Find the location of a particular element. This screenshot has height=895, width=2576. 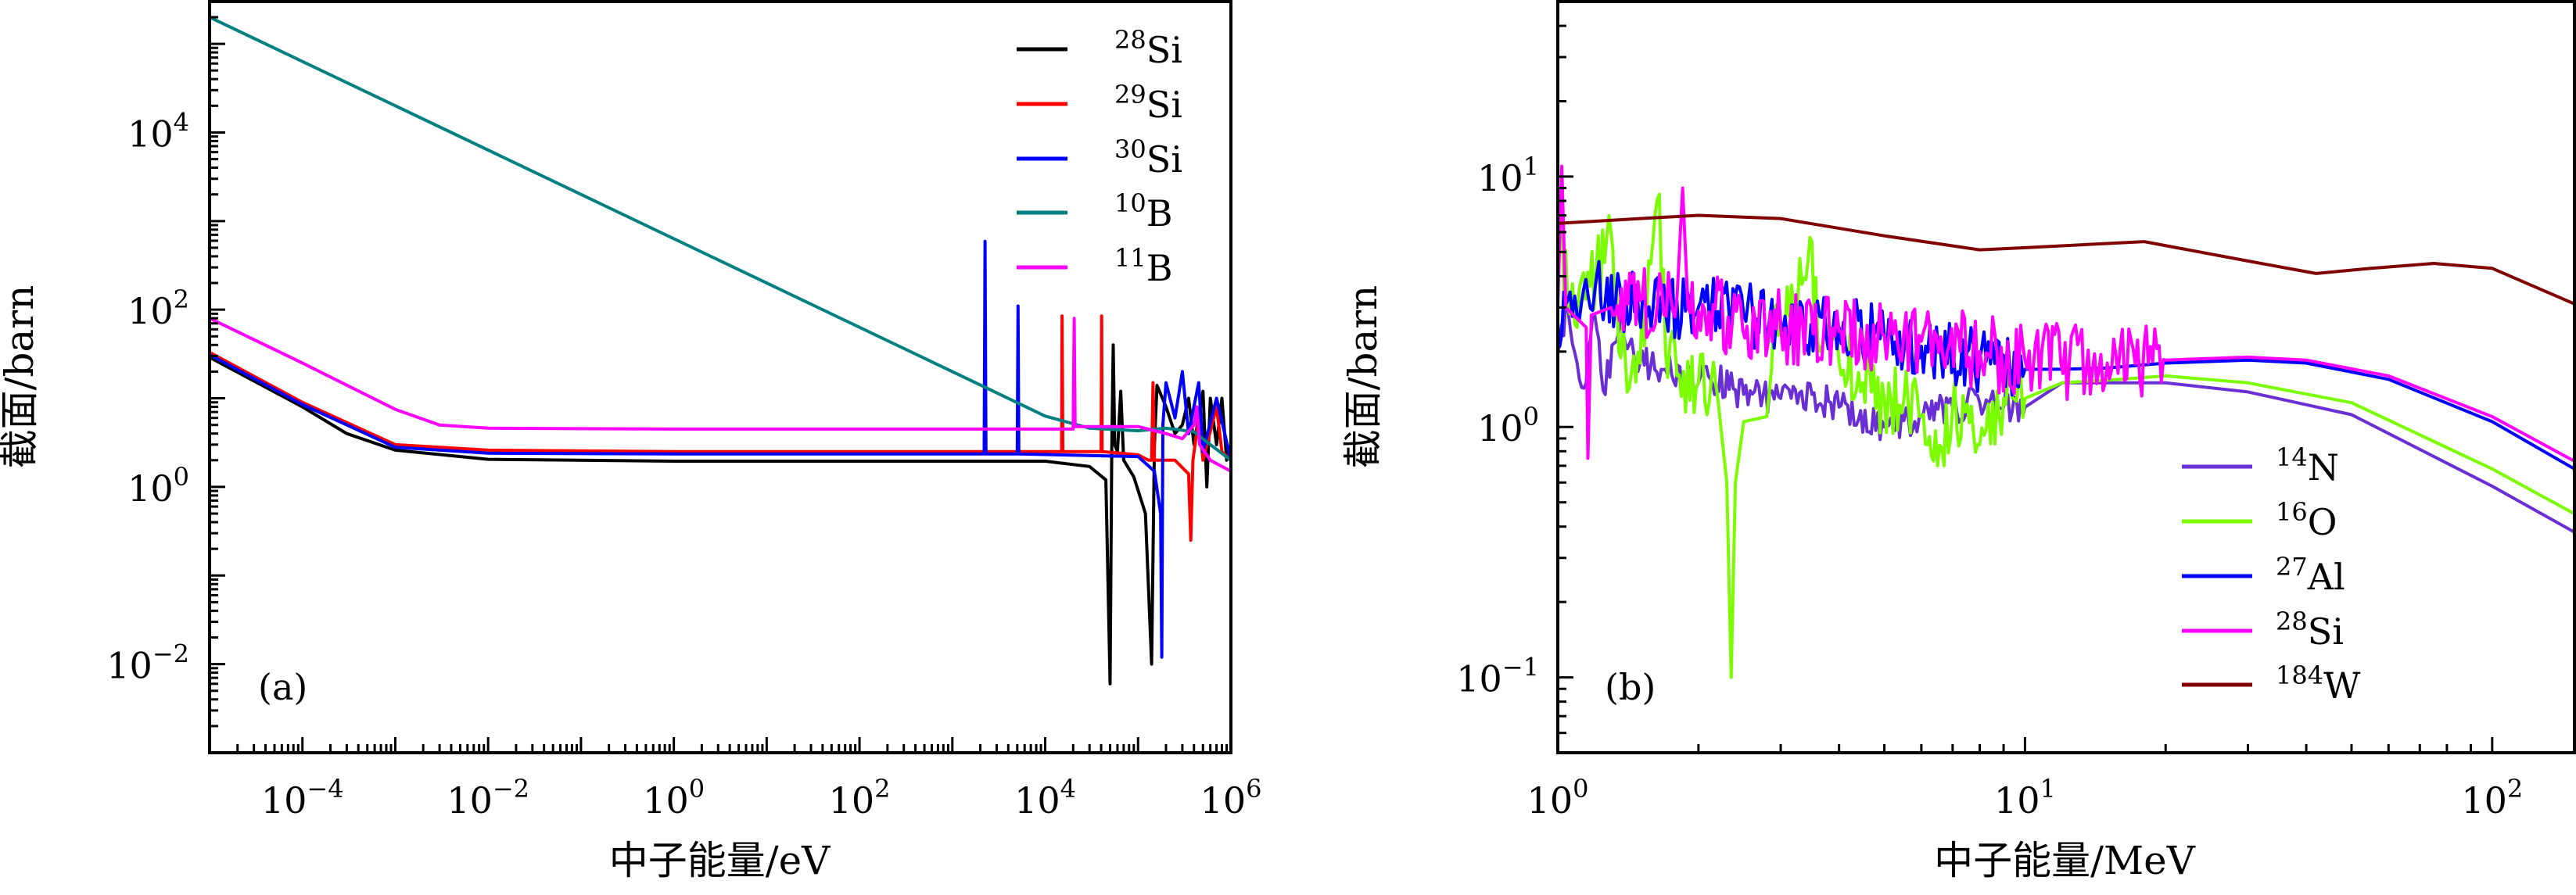

legend-item: 27Al is located at coordinates (2263, 575).